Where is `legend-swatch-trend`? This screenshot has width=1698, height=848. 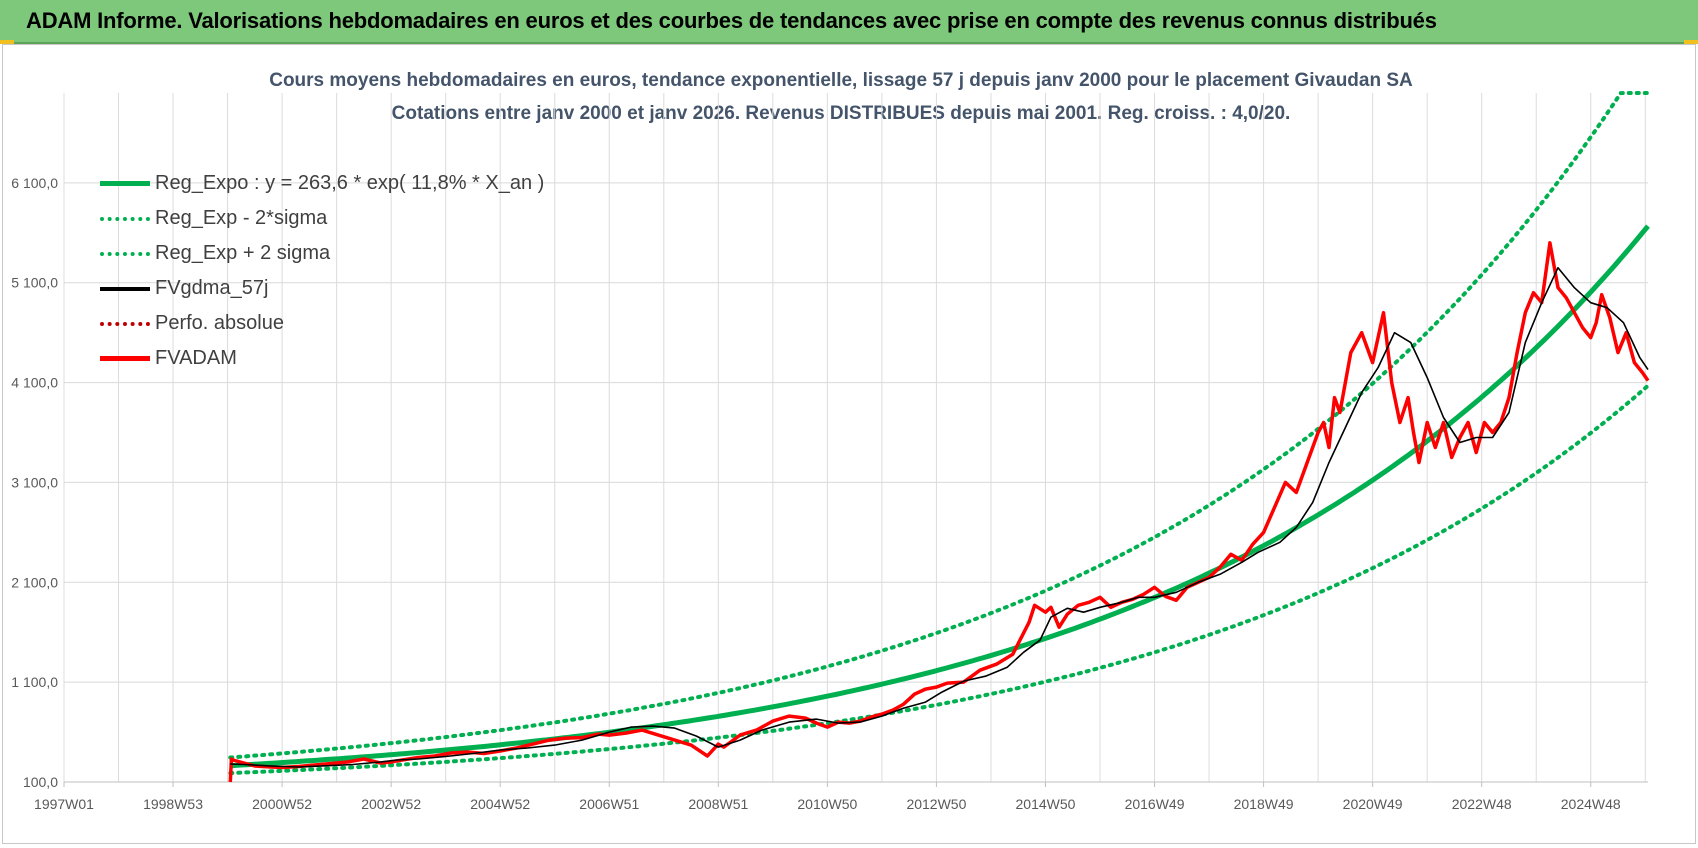 legend-swatch-trend is located at coordinates (125, 183).